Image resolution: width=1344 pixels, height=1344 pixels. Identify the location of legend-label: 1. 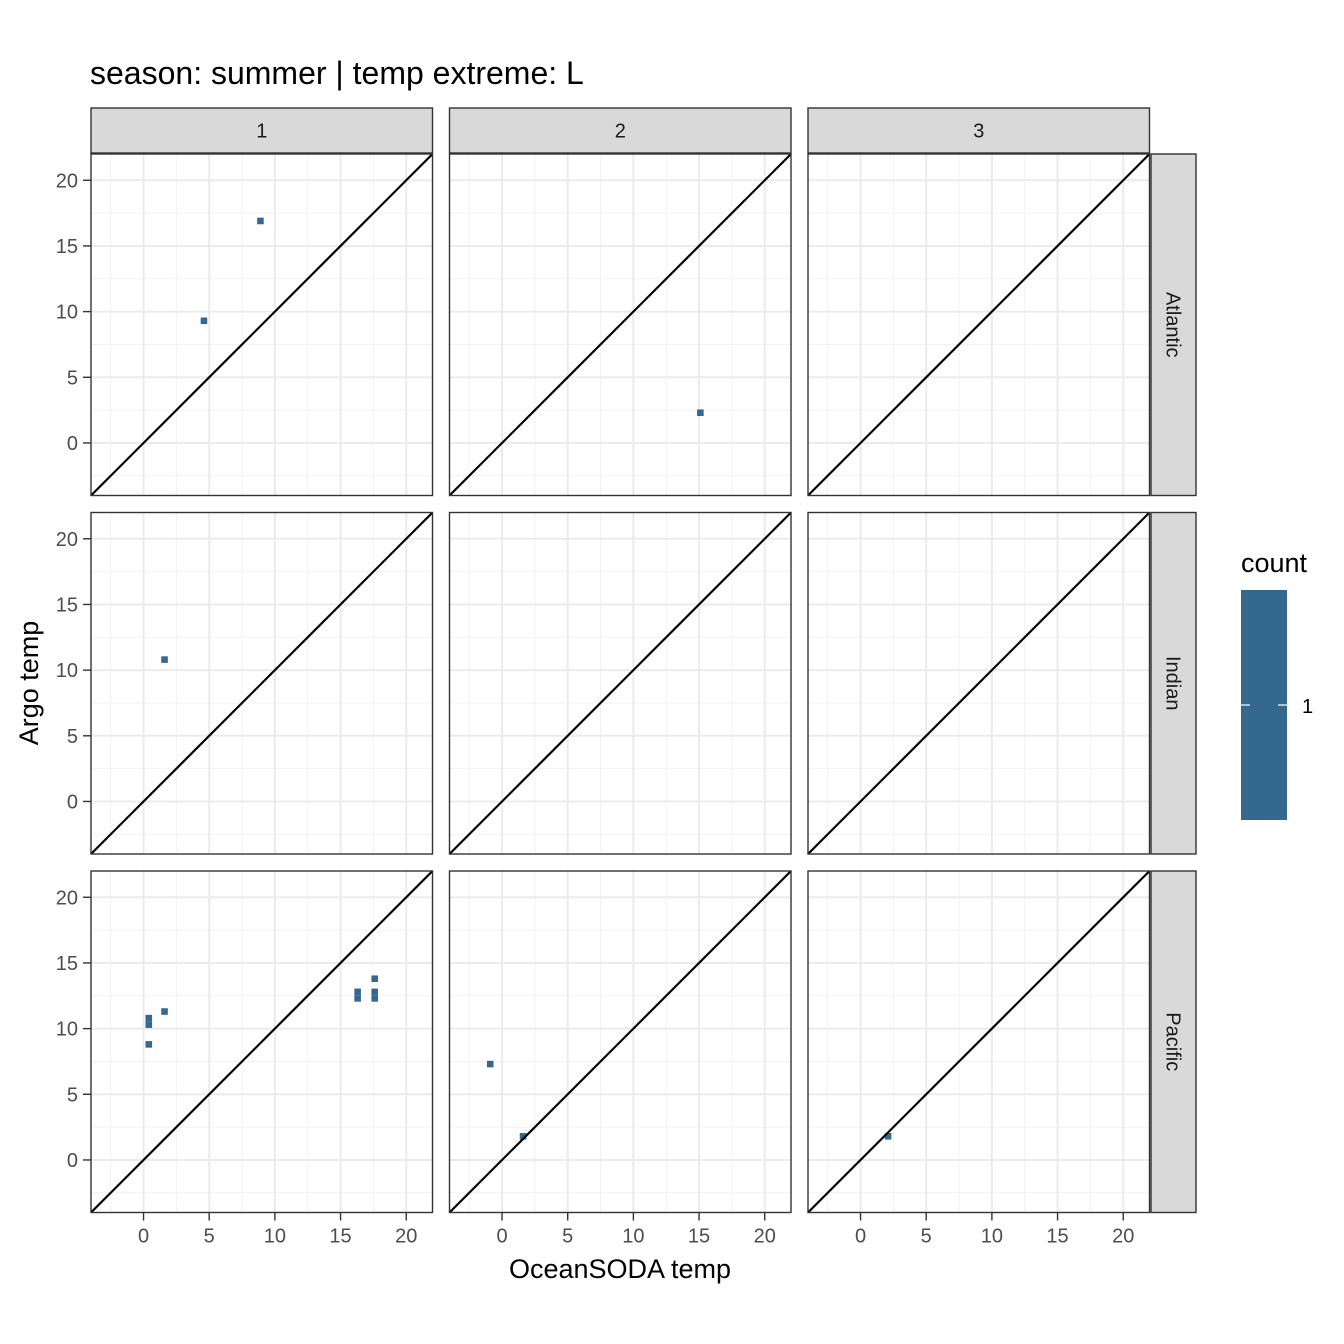
(1307, 707).